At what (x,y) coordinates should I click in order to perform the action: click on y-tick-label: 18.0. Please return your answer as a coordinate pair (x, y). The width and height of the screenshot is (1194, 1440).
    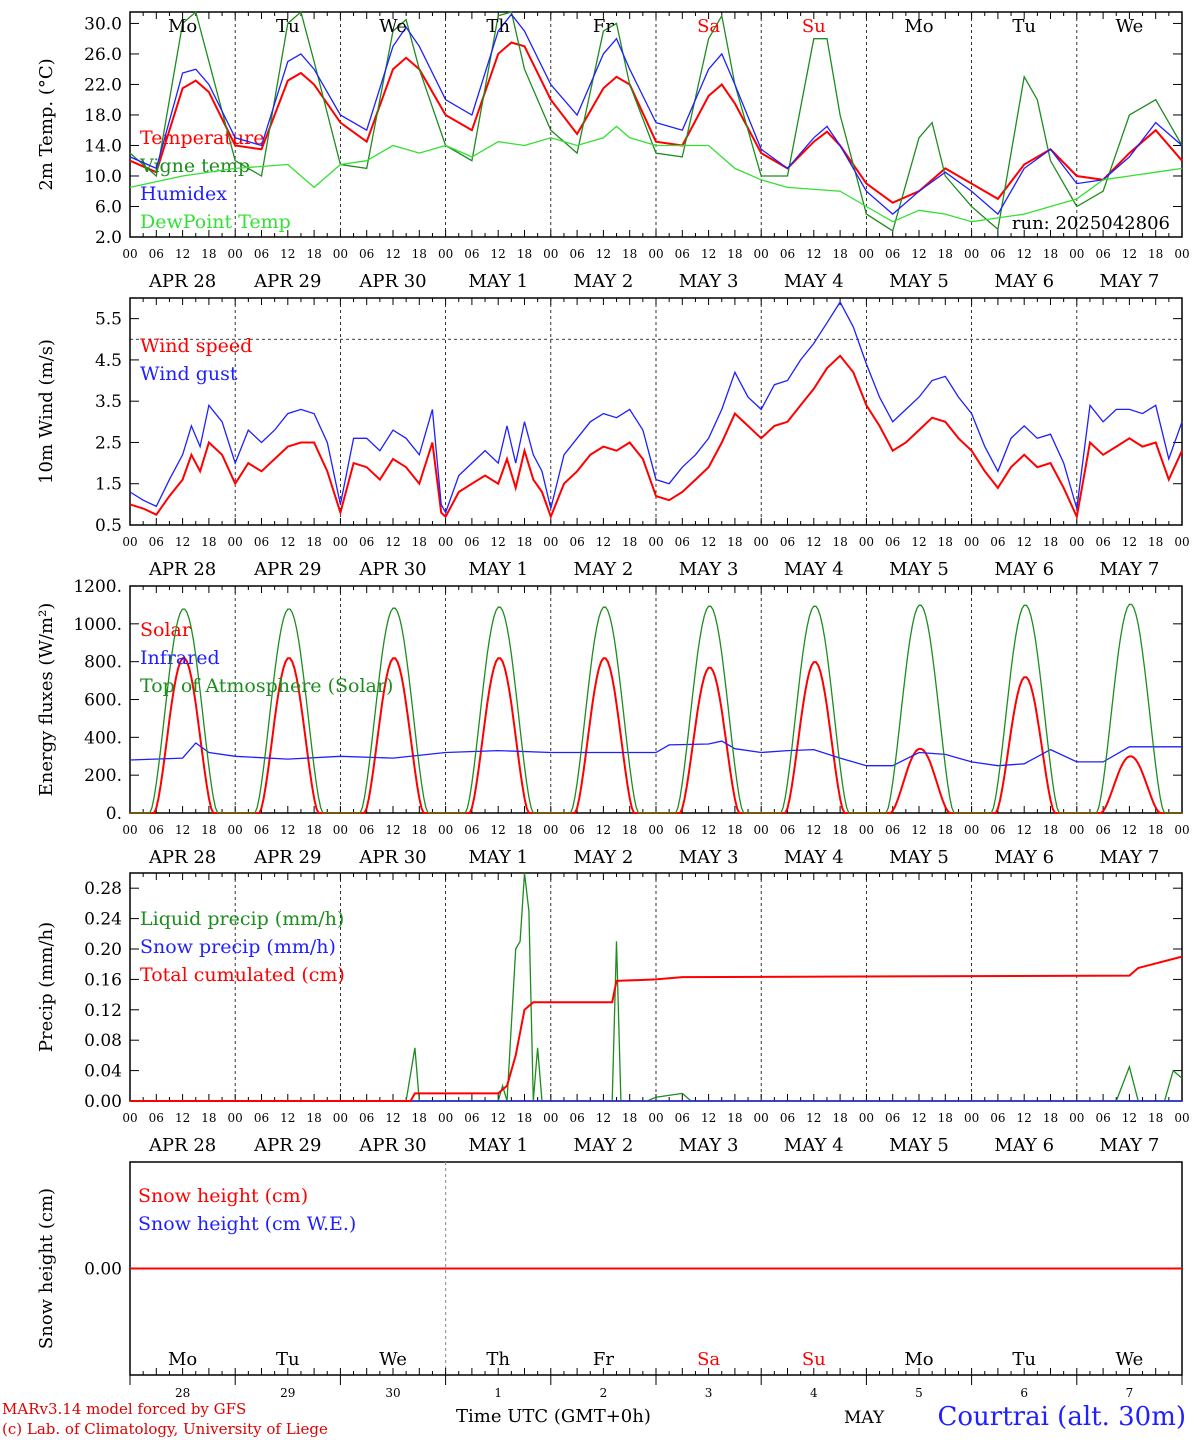
    Looking at the image, I should click on (103, 116).